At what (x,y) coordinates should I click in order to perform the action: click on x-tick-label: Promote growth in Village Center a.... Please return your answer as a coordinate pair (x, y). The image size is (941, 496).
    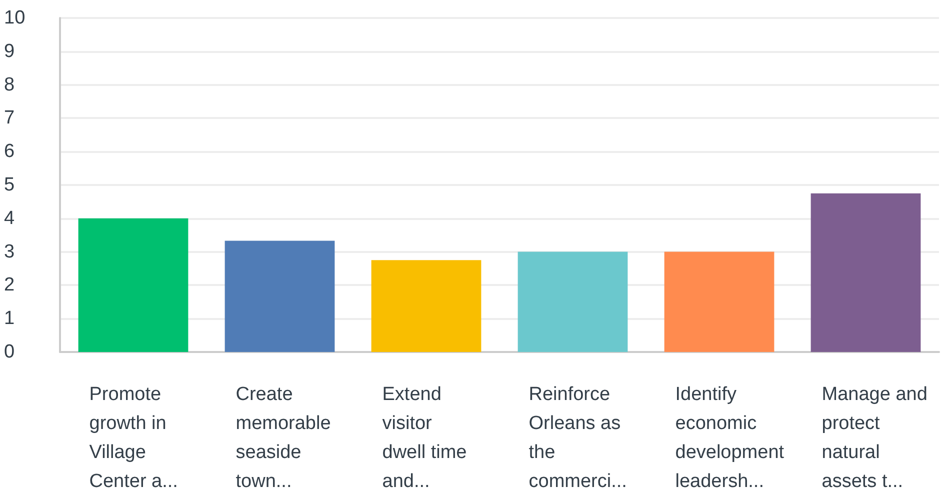
    Looking at the image, I should click on (133, 438).